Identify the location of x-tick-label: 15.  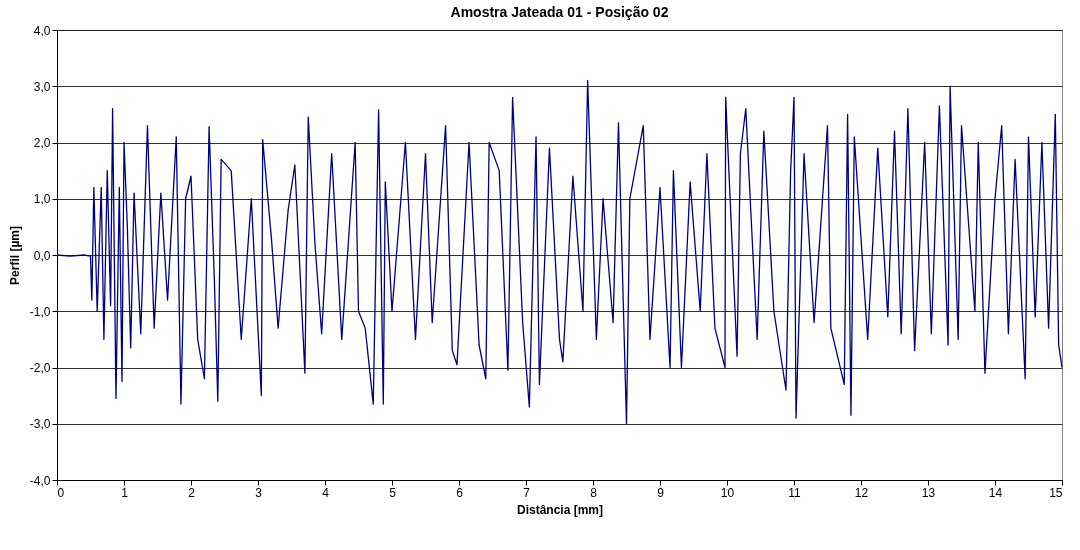
(1056, 492).